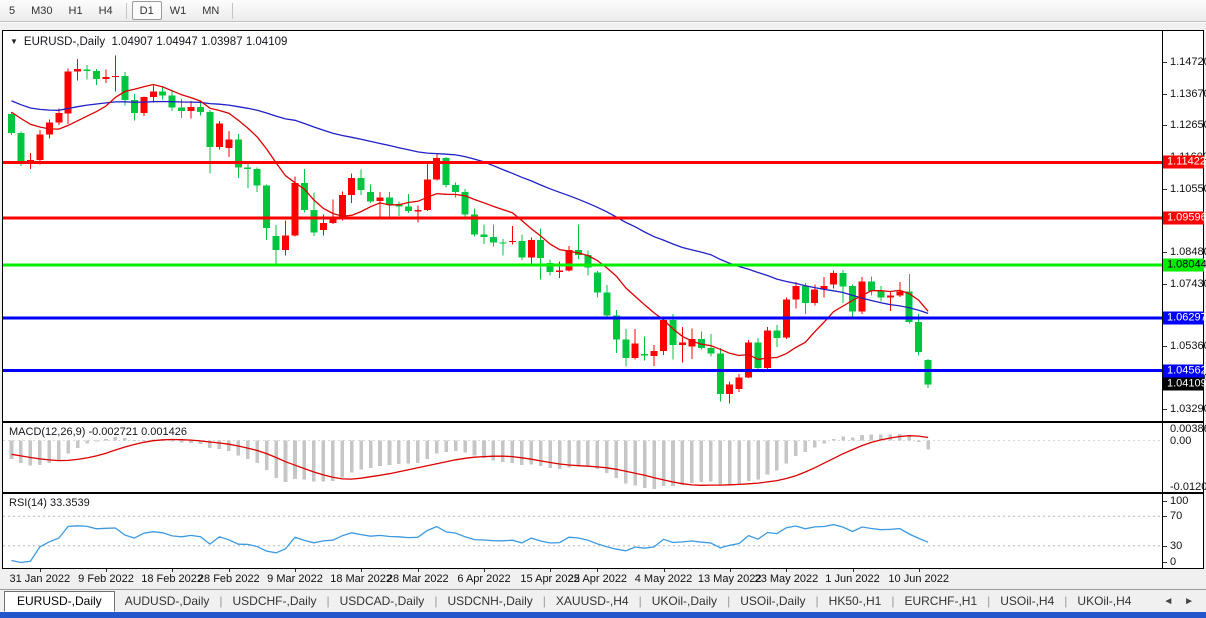 This screenshot has height=618, width=1206. I want to click on chart-tab-usdchf-daily: USDCHF-,Daily, so click(274, 600).